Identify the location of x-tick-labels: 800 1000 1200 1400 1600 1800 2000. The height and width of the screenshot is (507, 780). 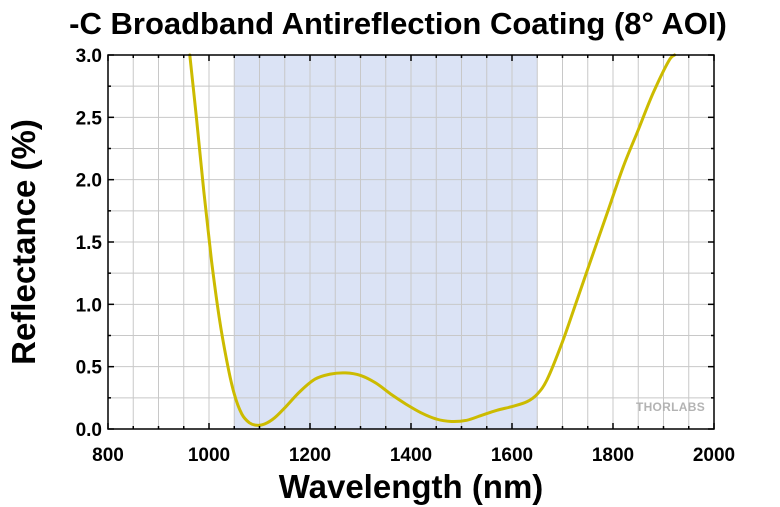
(413, 455).